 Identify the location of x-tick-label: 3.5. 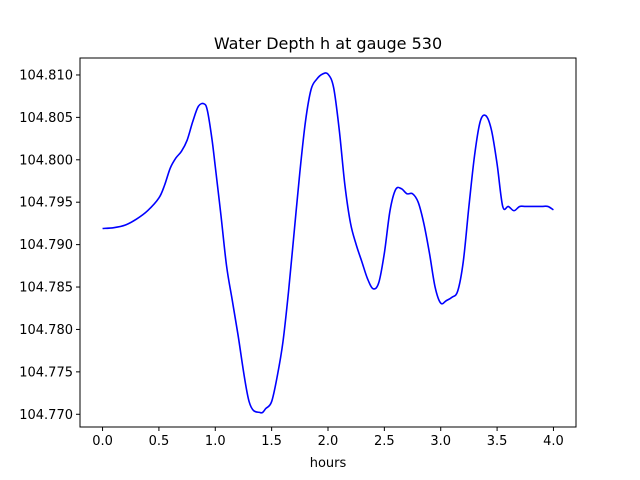
(497, 441).